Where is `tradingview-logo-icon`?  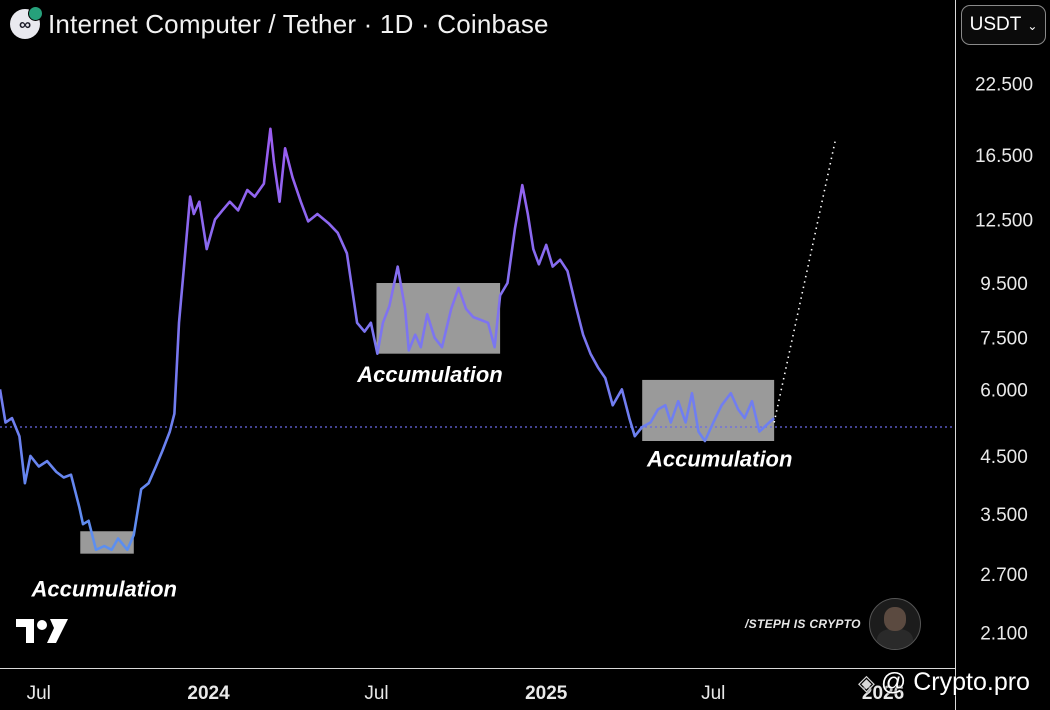 tradingview-logo-icon is located at coordinates (42, 631).